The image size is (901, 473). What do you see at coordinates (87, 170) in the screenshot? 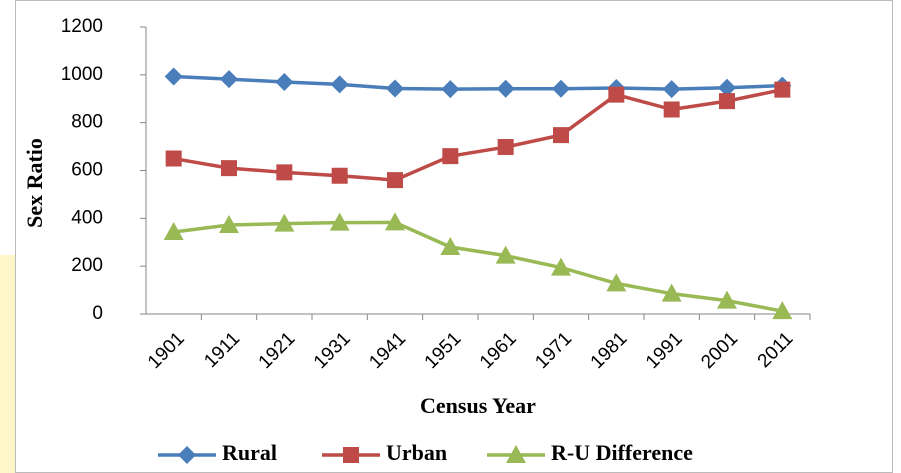
I see `y-tick-label: 600` at bounding box center [87, 170].